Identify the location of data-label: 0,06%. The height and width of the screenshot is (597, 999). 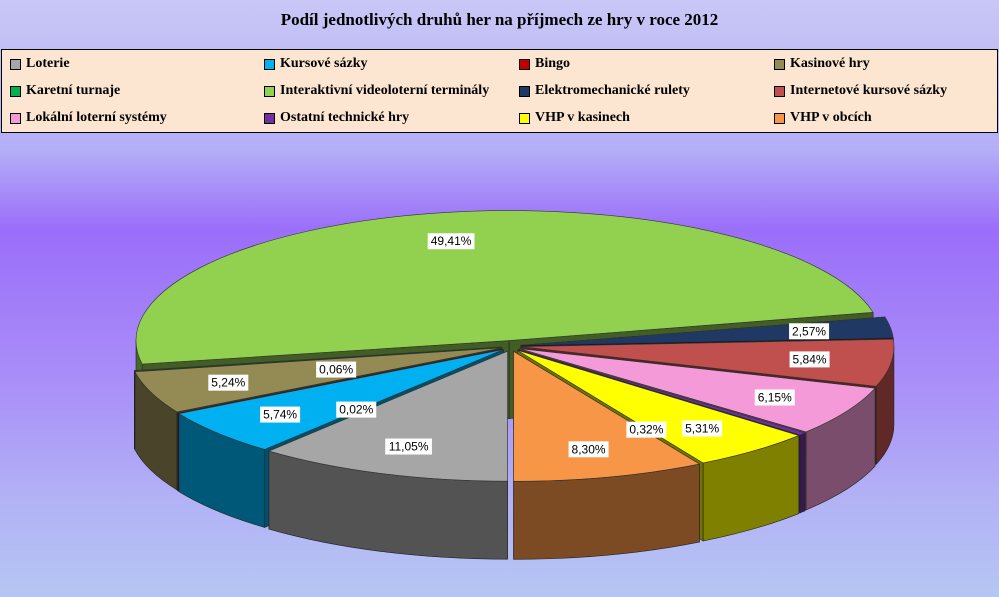
(336, 370).